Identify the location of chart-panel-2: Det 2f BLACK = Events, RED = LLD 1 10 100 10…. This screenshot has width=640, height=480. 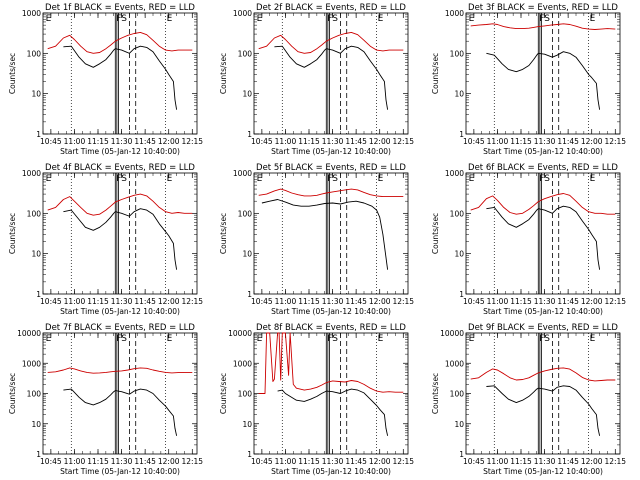
(316, 79).